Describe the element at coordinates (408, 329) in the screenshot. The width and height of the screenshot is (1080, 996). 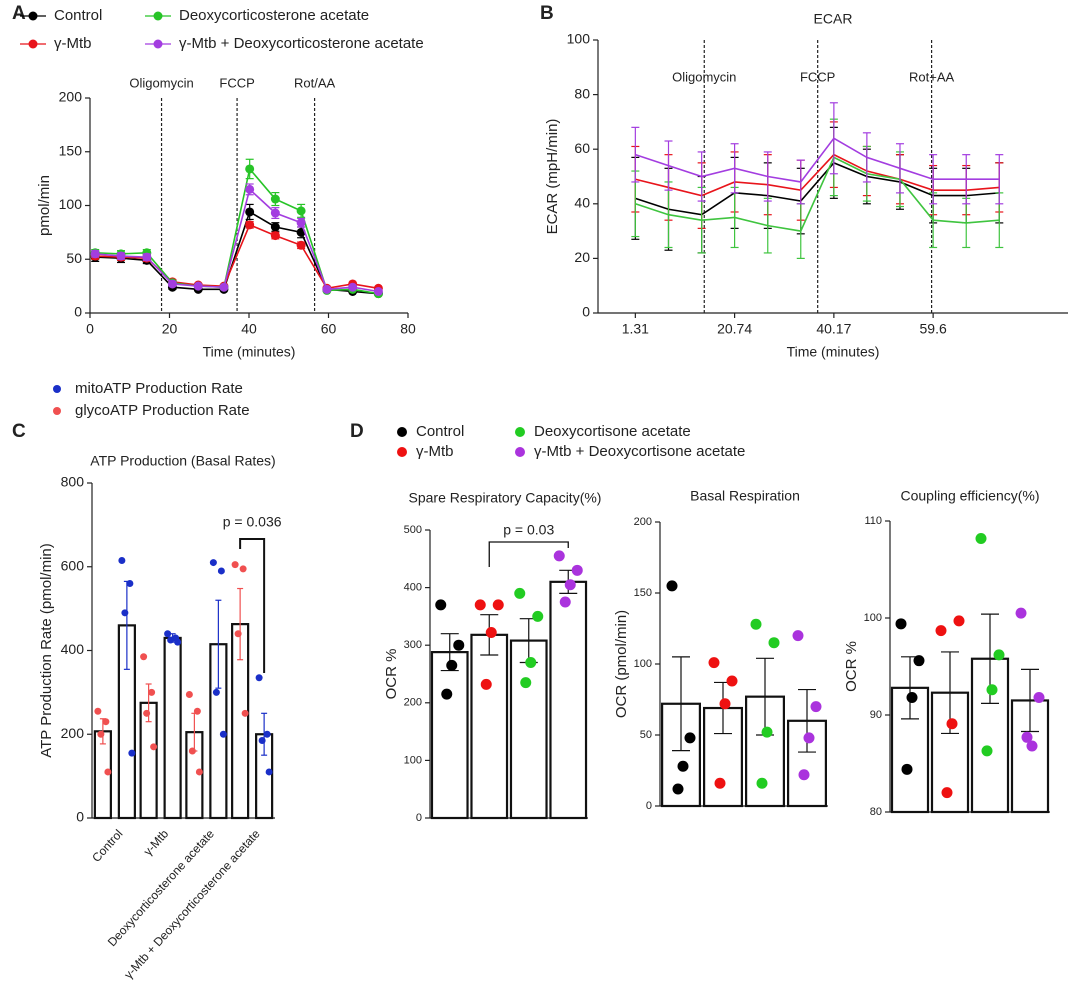
I see `x-tick-label: 80` at that location.